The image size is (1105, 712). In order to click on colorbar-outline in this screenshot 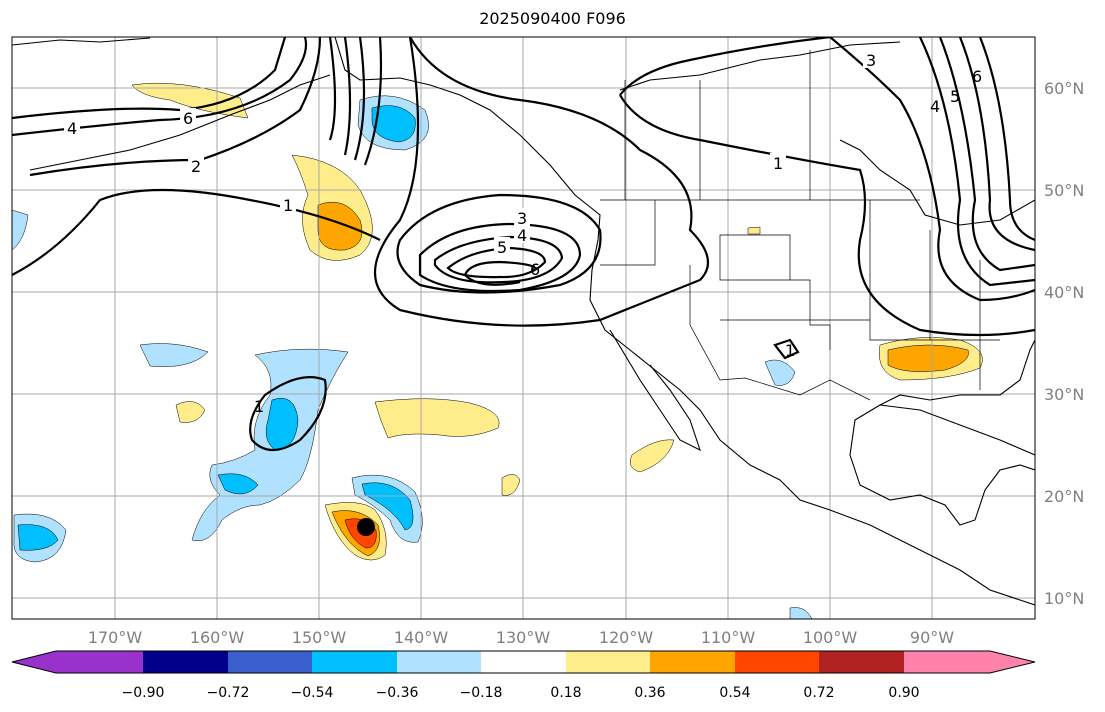, I will do `click(523, 662)`.